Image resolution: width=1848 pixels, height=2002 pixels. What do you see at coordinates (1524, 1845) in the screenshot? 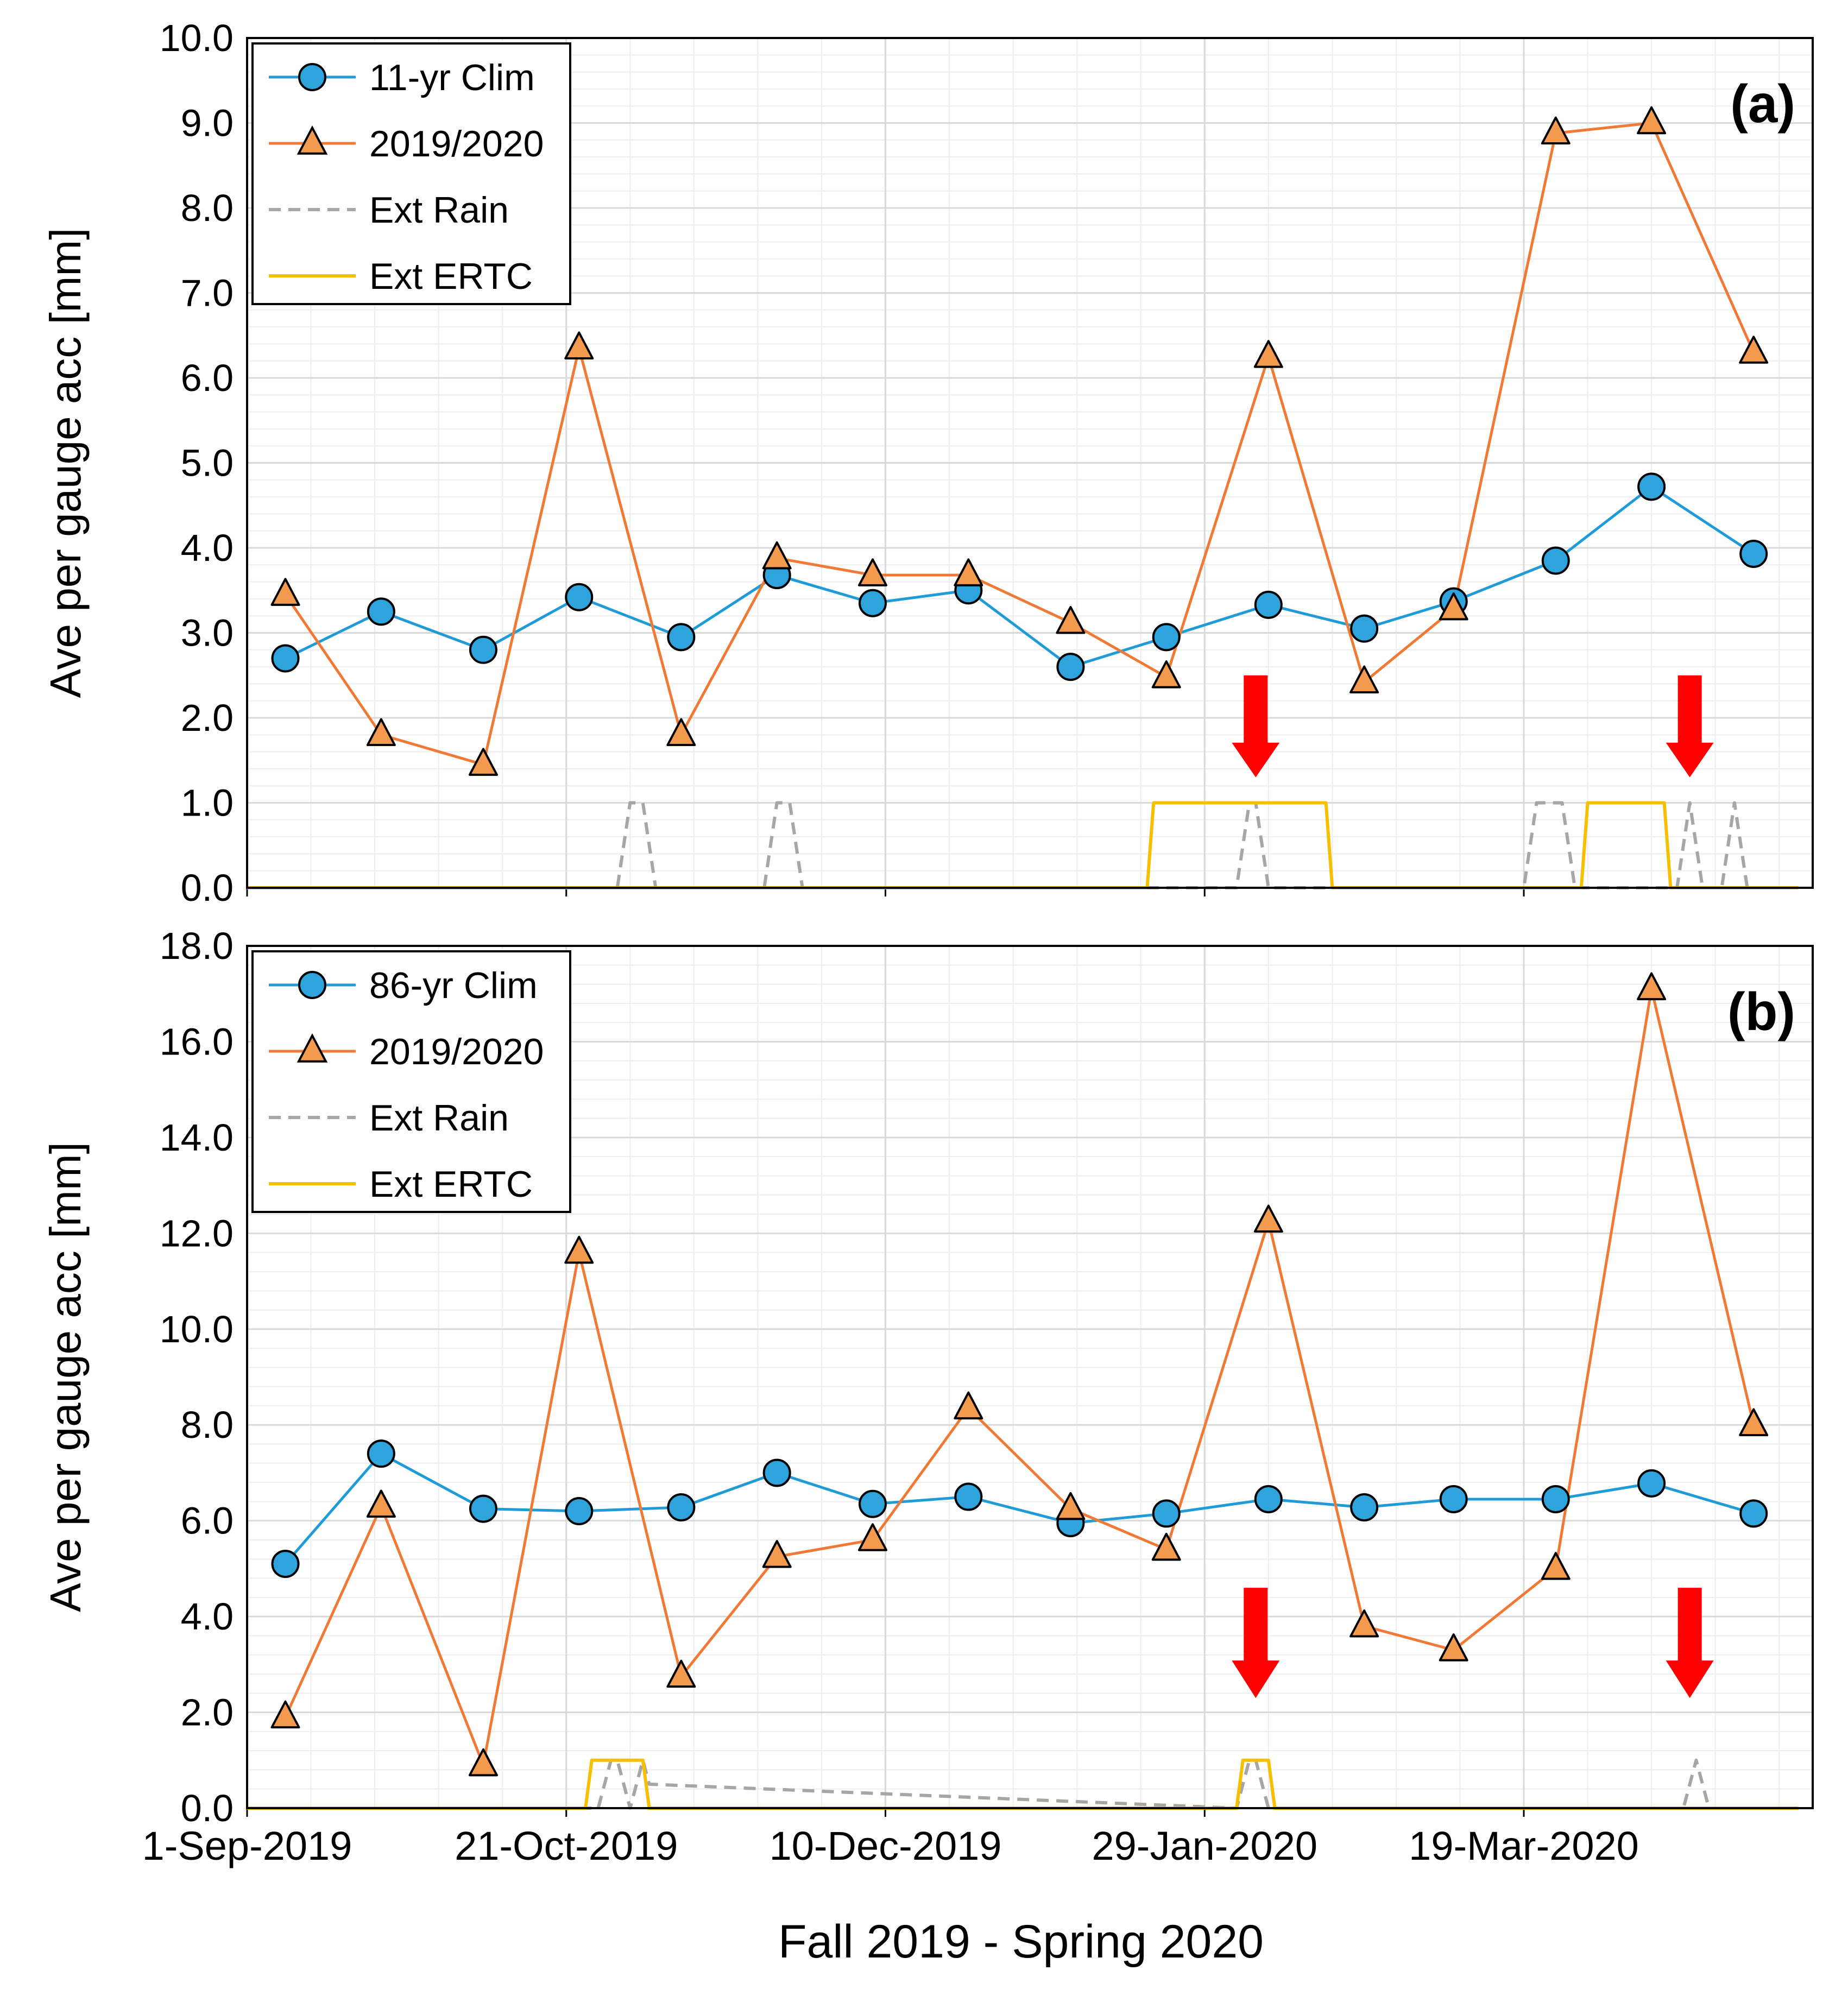
I see `x-tick-label: 19-Mar-2020` at bounding box center [1524, 1845].